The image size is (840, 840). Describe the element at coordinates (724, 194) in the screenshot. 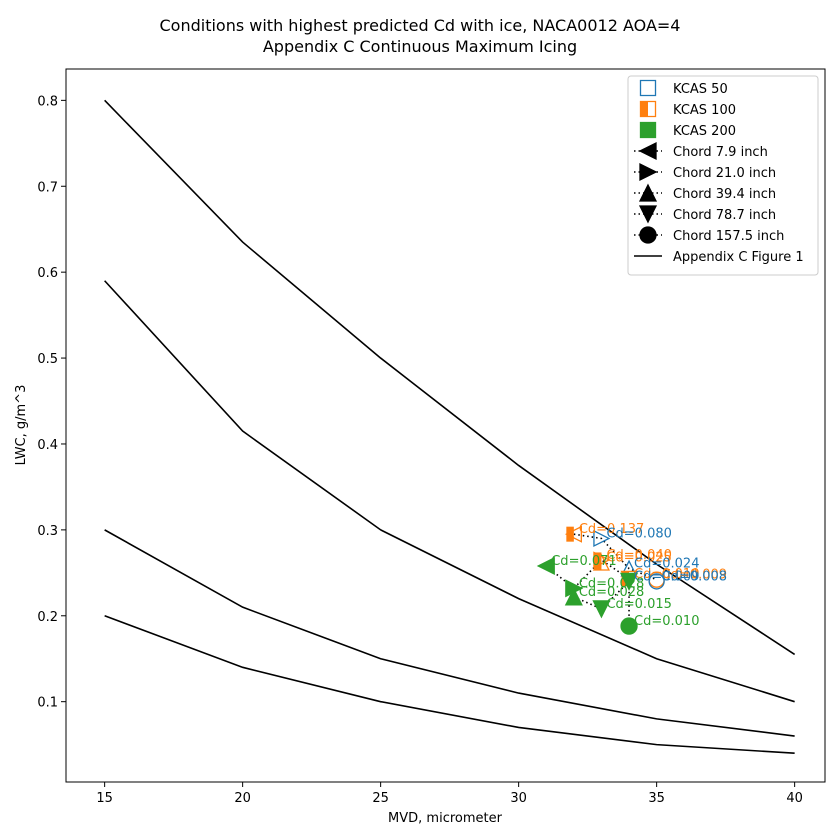

I see `legend-label-6: Chord 39.4 inch` at that location.